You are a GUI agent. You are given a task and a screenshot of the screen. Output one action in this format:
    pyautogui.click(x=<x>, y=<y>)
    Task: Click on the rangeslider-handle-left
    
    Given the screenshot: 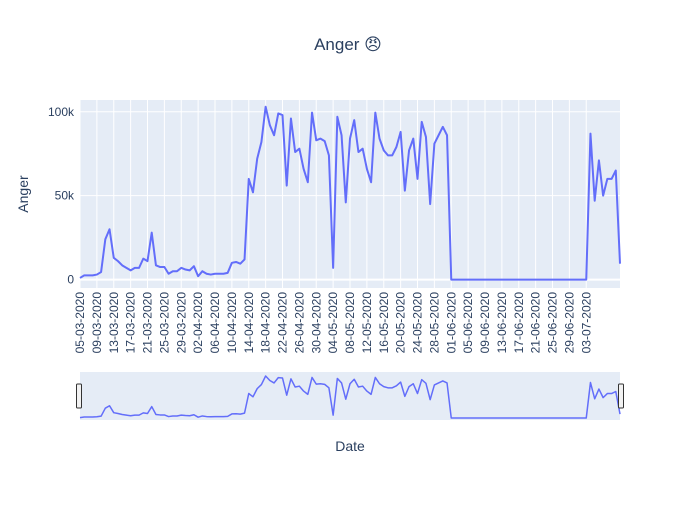 What is the action you would take?
    pyautogui.click(x=79, y=396)
    